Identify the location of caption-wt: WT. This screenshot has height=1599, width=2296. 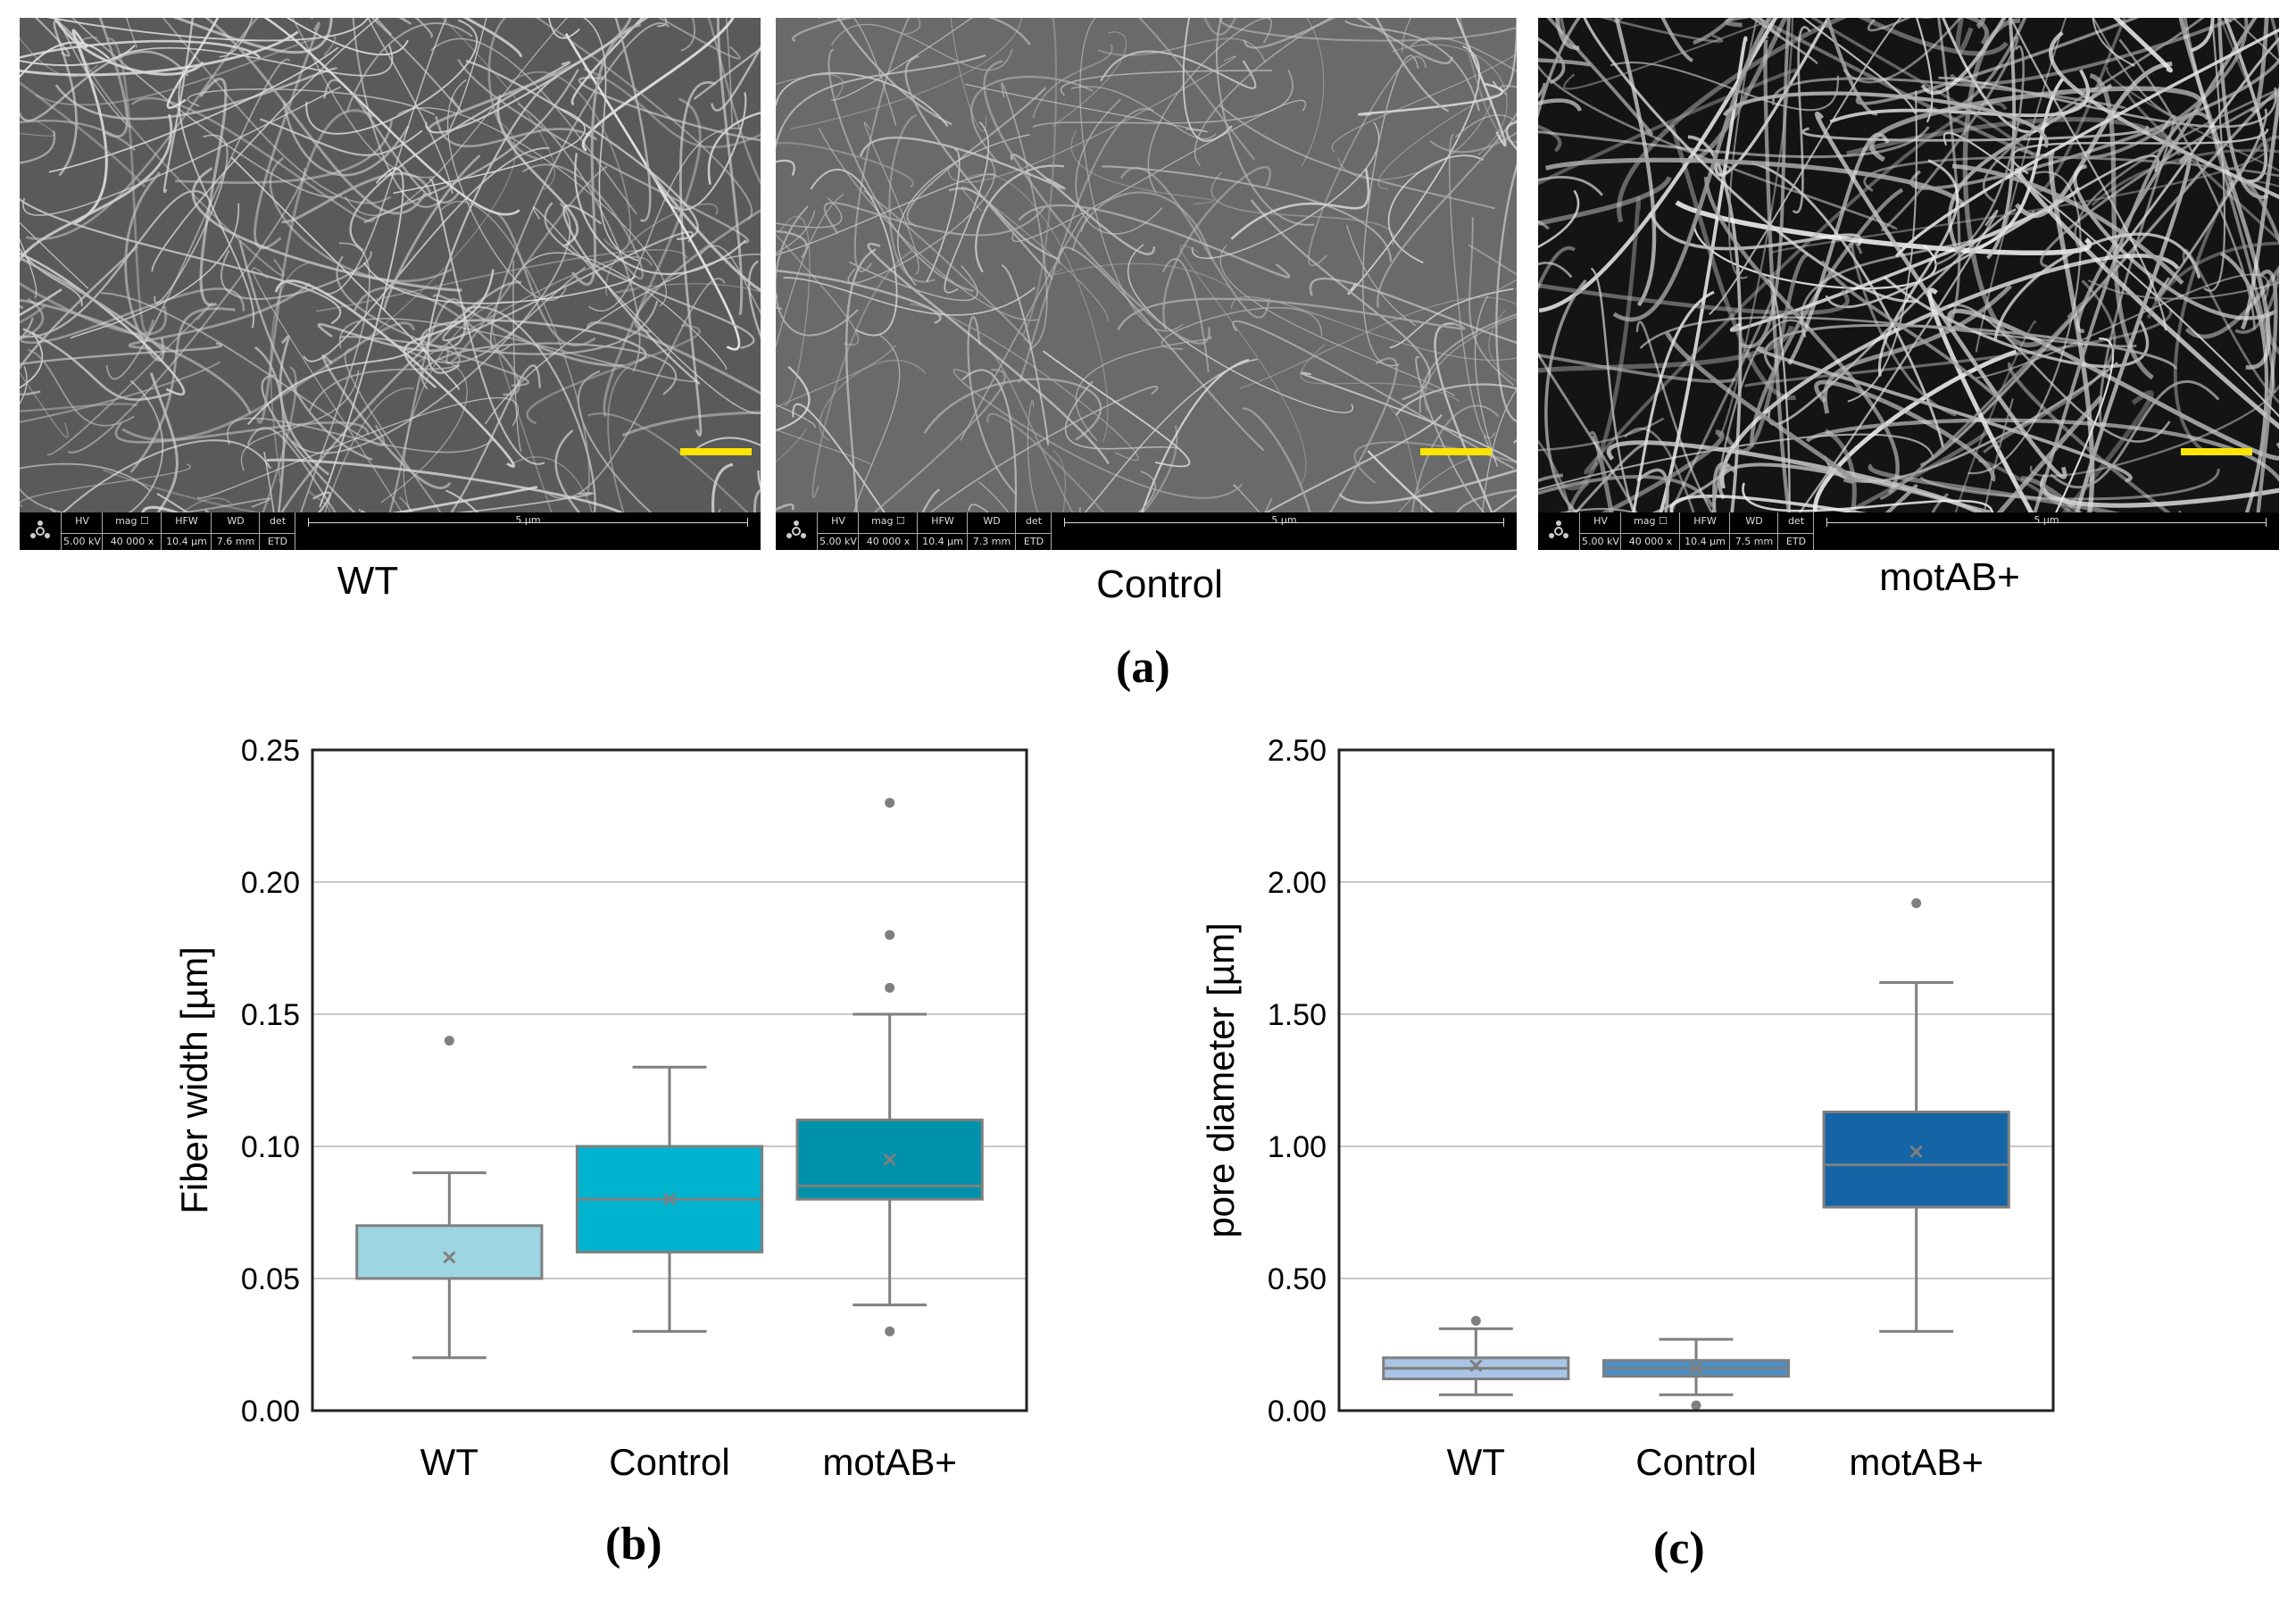
(368, 581).